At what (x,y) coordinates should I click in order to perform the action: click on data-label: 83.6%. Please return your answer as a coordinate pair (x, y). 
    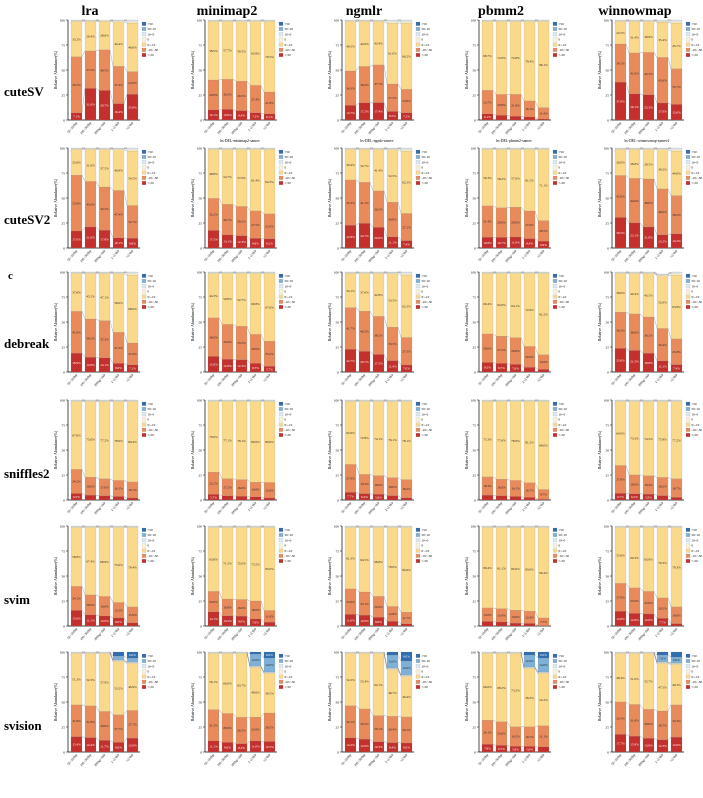
    Looking at the image, I should click on (529, 570).